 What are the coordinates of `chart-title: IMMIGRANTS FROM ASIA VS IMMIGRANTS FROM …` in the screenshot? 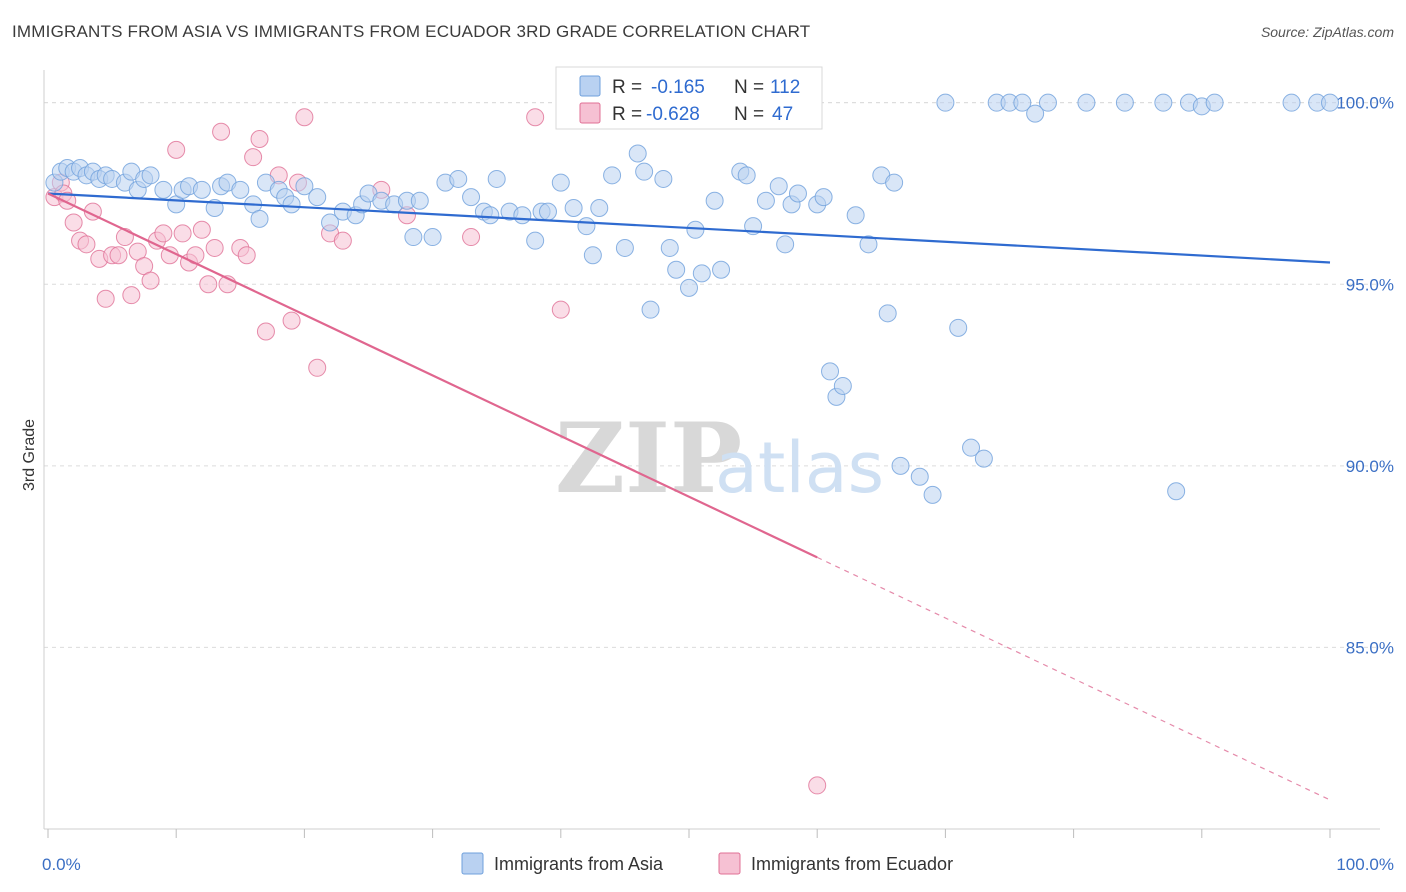 It's located at (411, 31).